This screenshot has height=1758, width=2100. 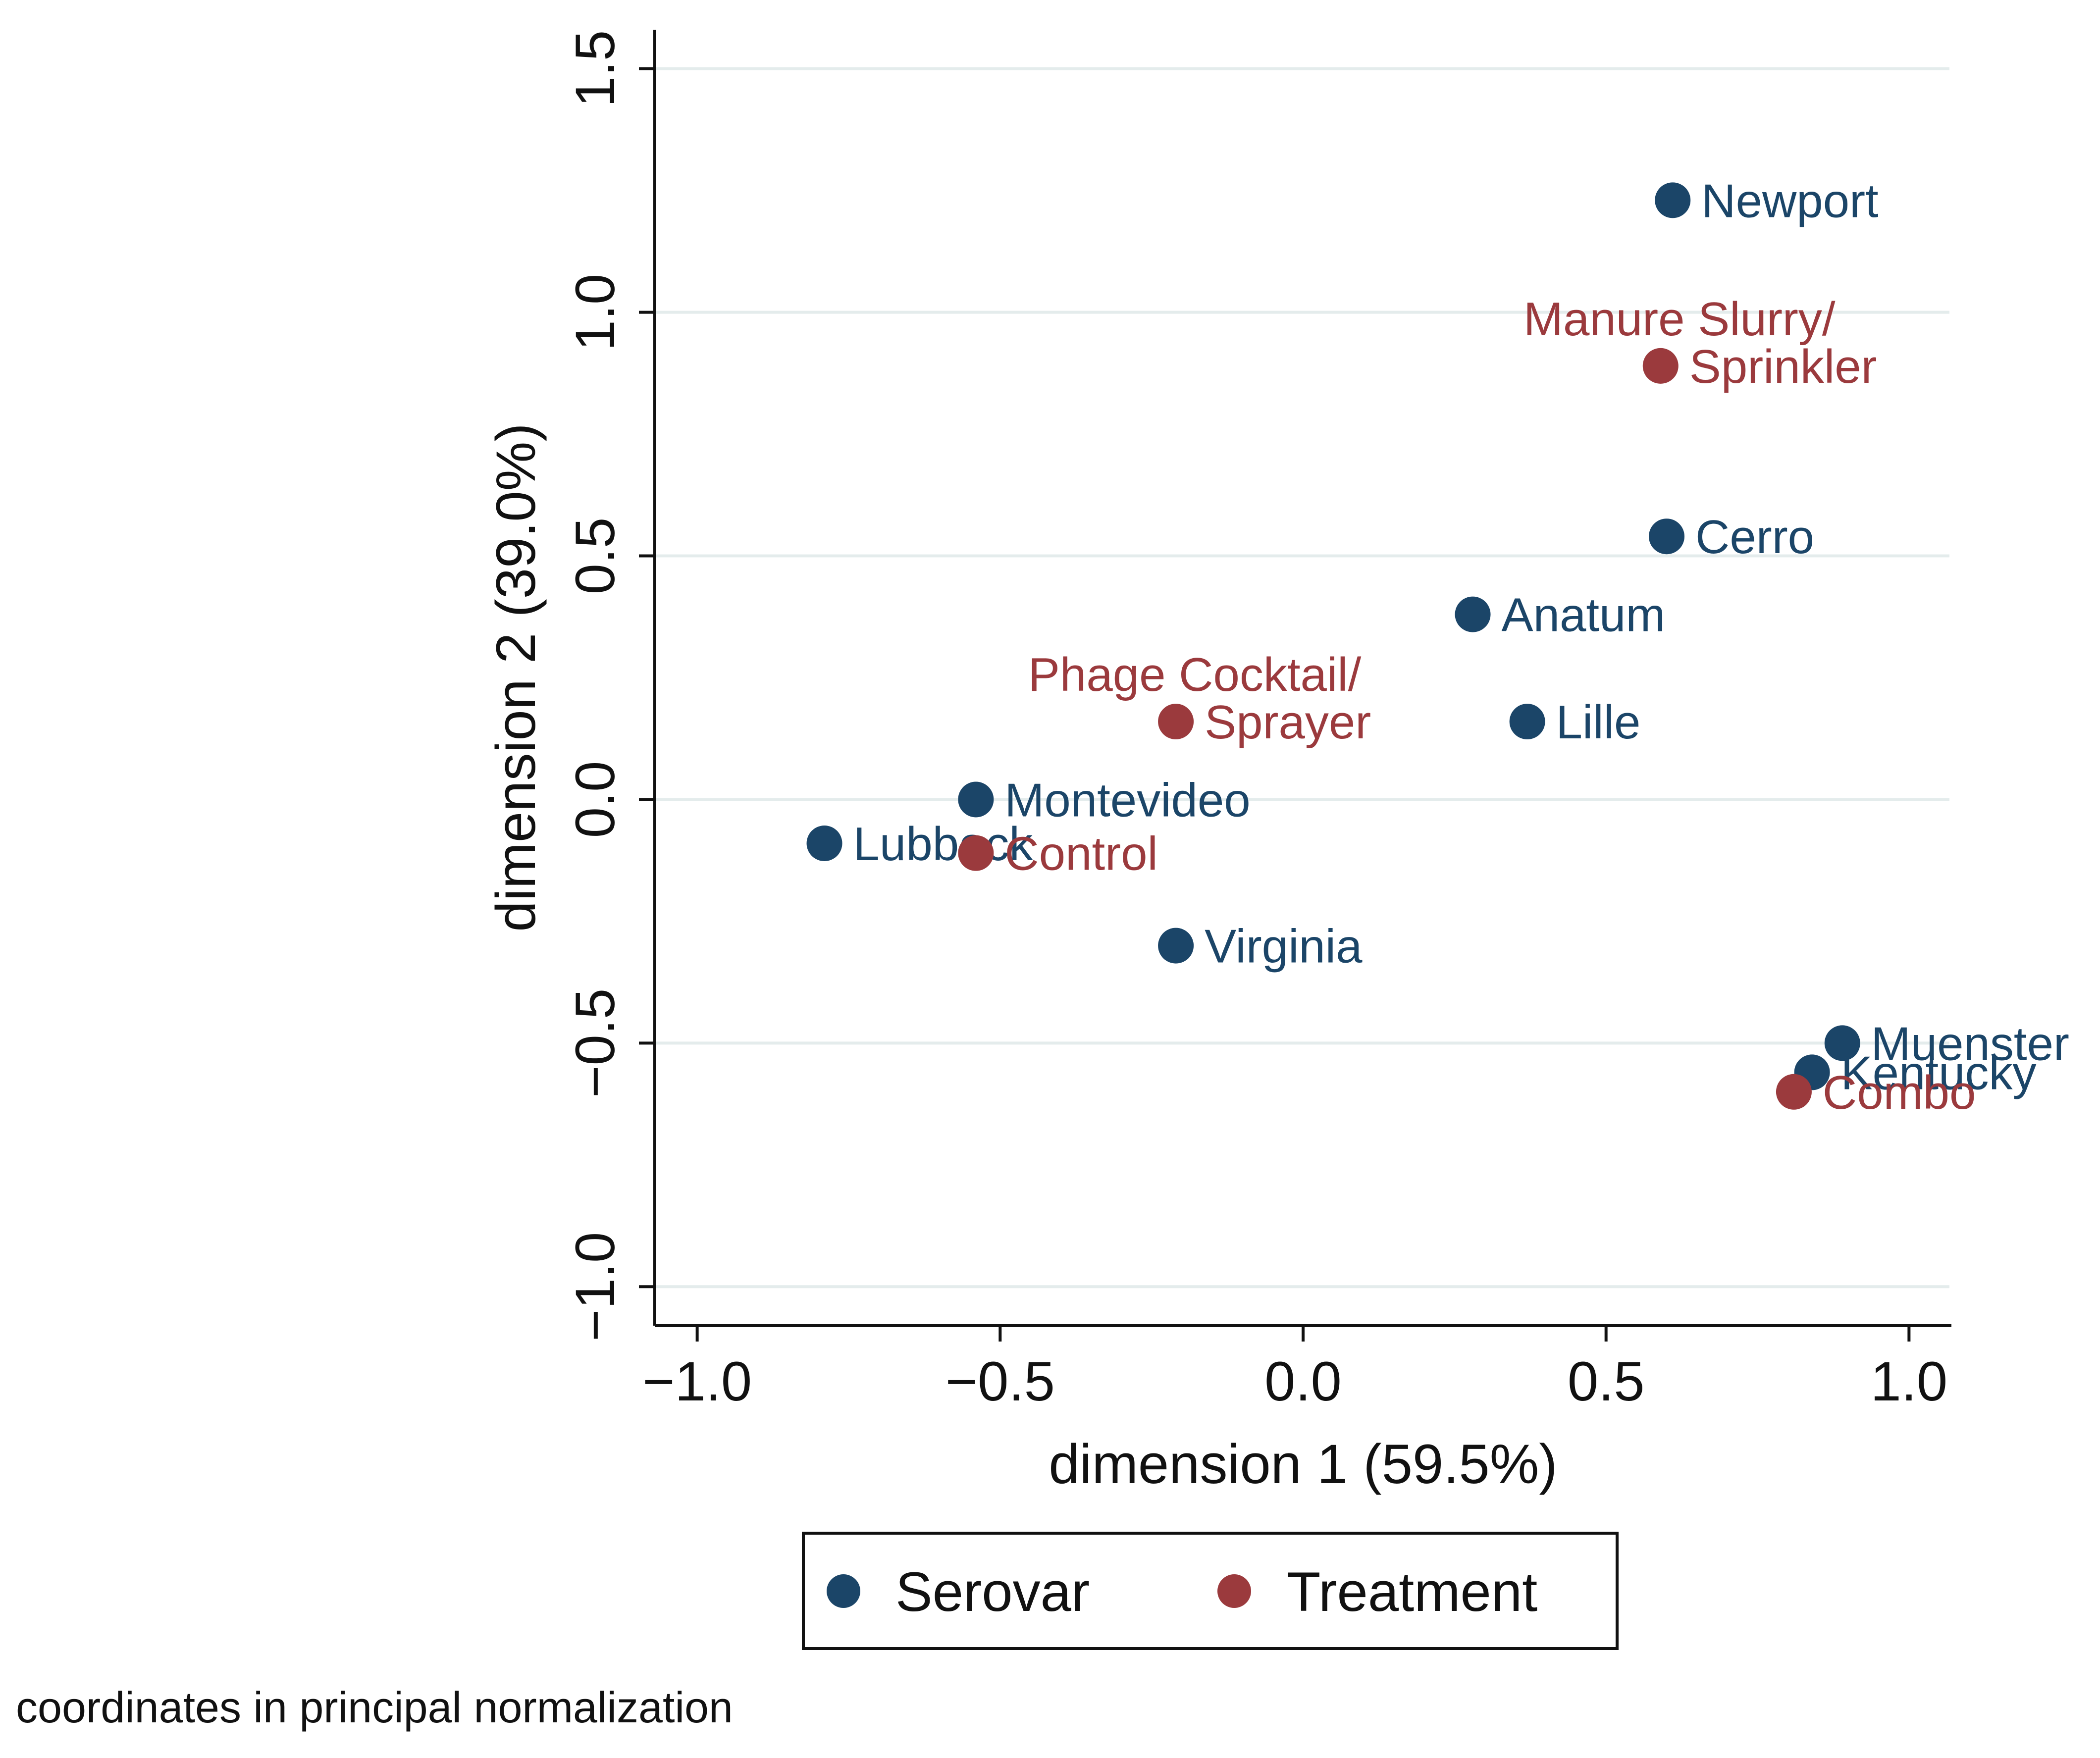 I want to click on point-manure-slurry-label-line2: Sprinkler, so click(x=1783, y=366).